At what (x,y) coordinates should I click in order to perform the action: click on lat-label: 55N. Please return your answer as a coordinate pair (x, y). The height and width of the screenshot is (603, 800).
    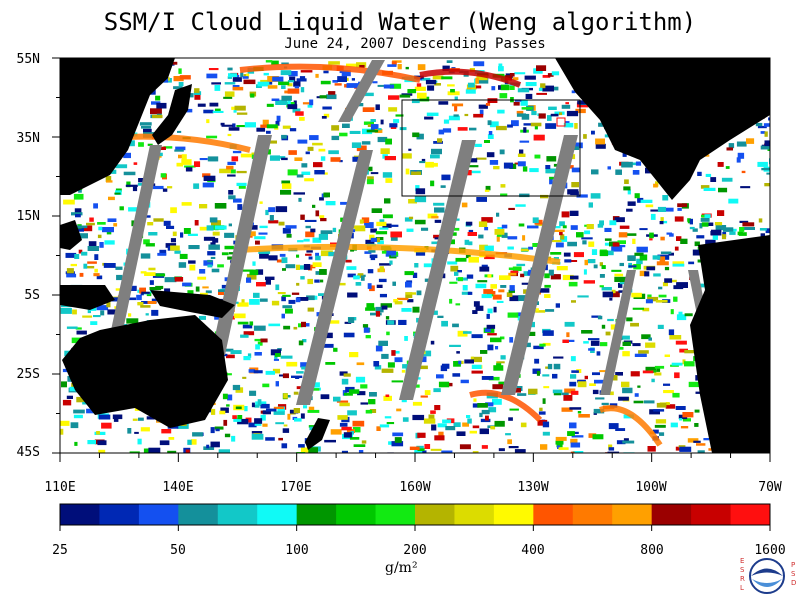
    Looking at the image, I should click on (28, 59).